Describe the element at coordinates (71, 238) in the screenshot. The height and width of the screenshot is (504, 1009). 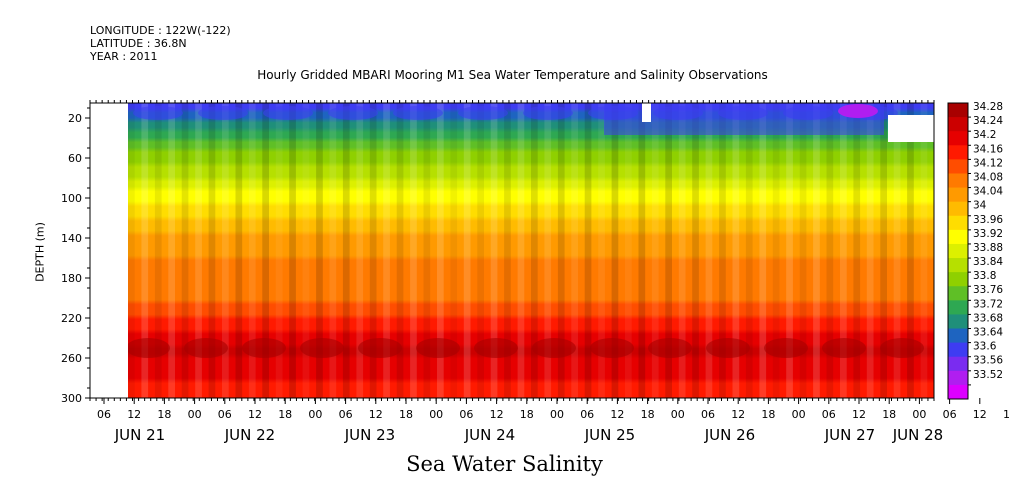
I see `y-tick-label: 140` at that location.